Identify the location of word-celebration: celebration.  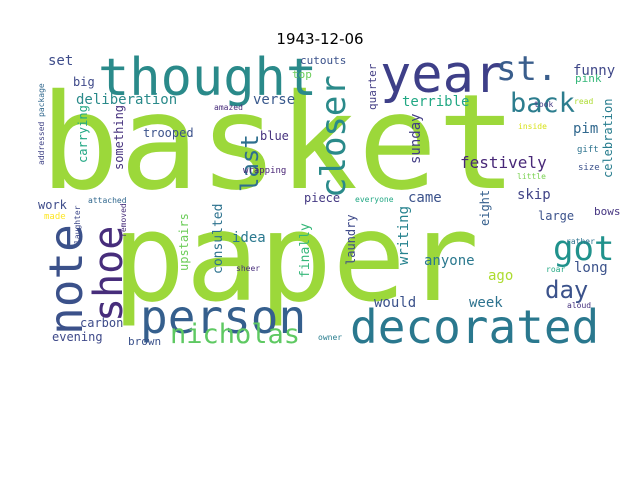
(608, 138).